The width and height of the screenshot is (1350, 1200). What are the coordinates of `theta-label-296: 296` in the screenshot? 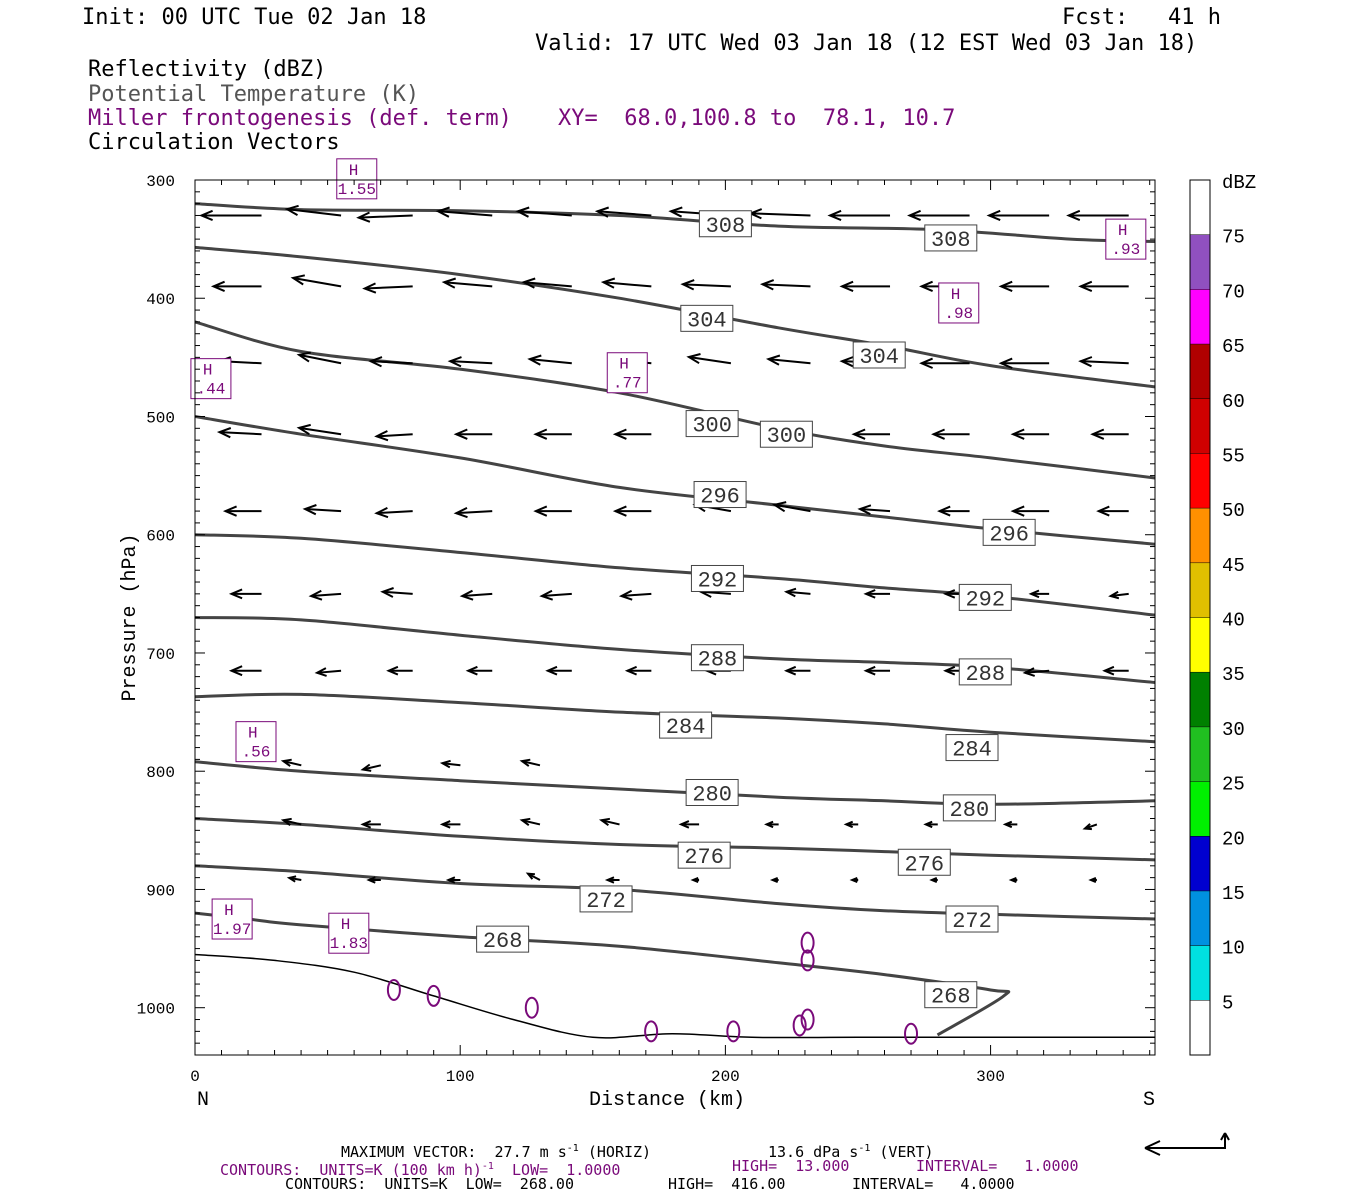 It's located at (720, 497).